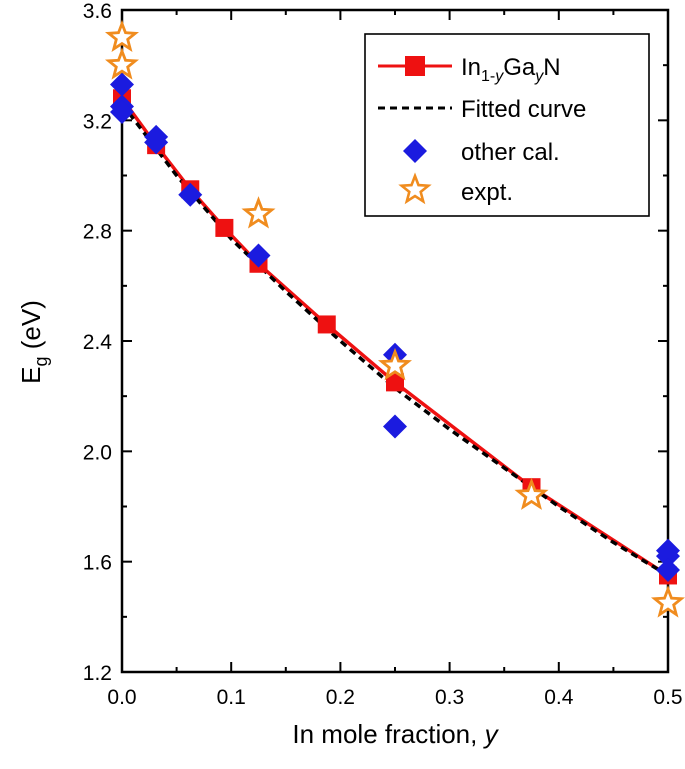  I want to click on svg-text: Eg (eV), so click(33, 342).